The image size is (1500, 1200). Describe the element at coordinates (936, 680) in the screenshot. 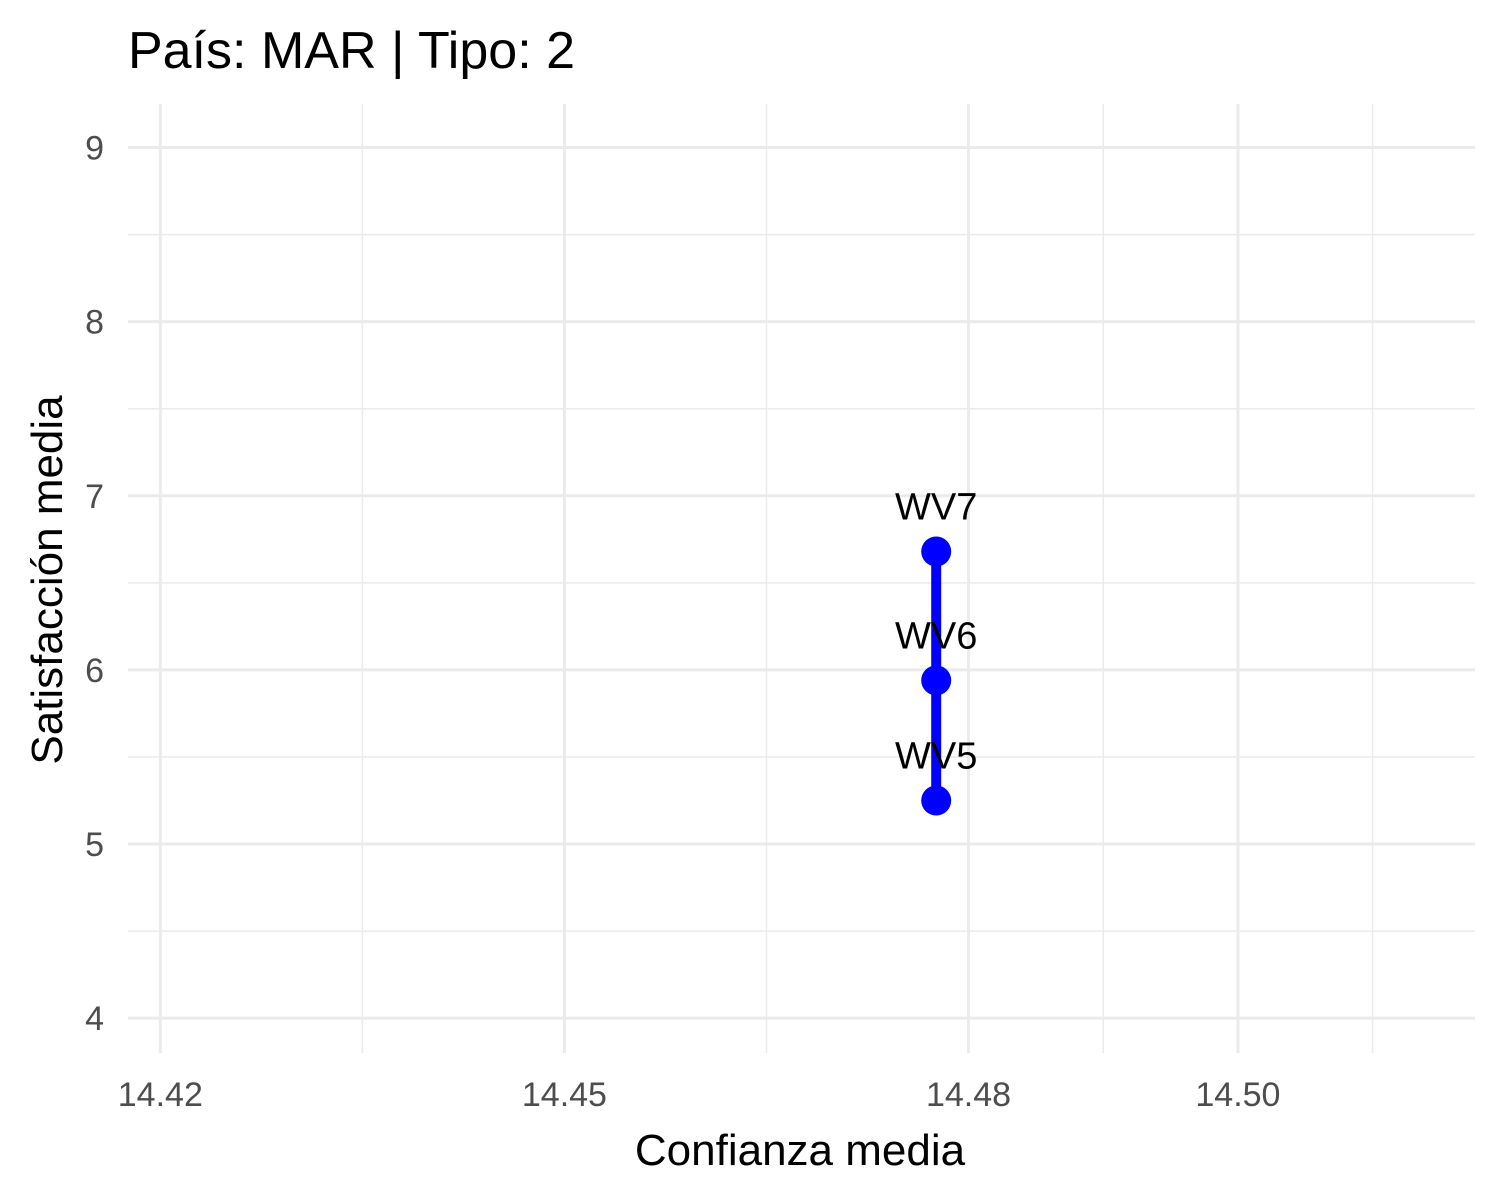

I see `data-point-wv6` at that location.